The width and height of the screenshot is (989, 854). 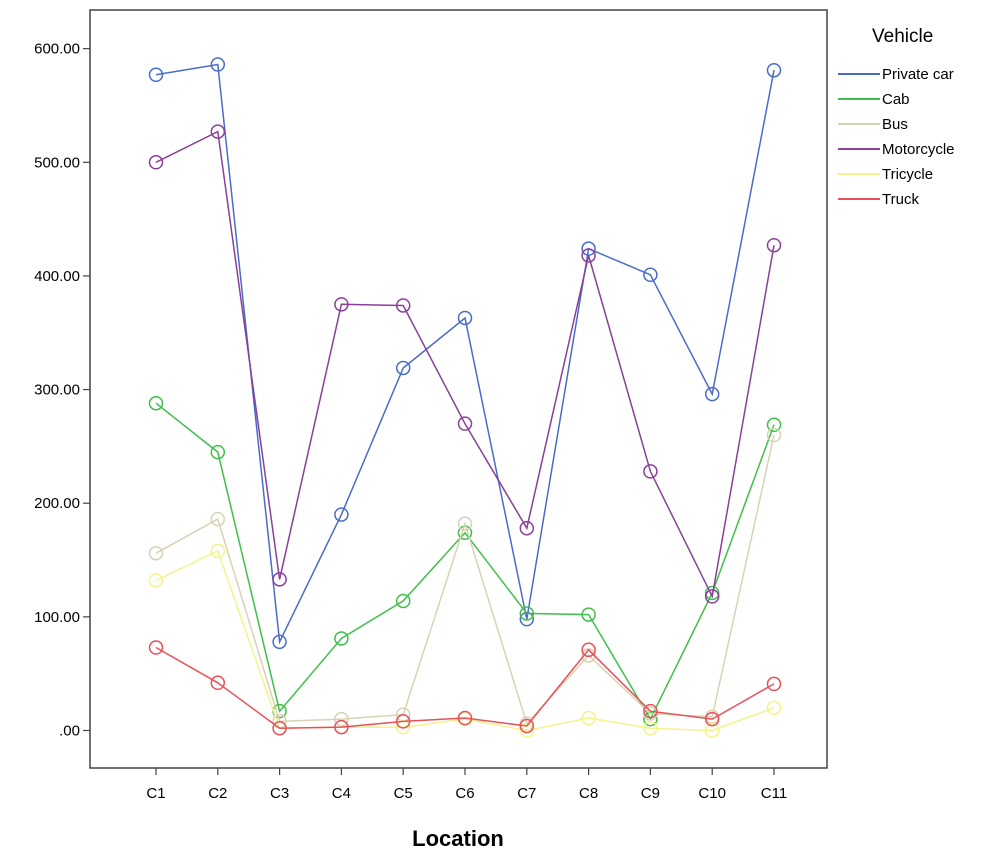 I want to click on x-tick-label: C7, so click(x=526, y=793).